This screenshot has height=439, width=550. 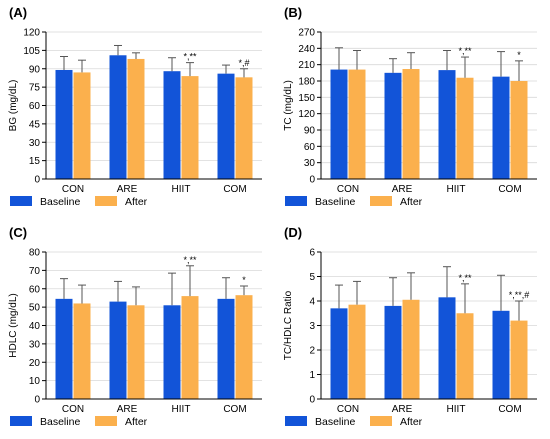 I want to click on y-tick-label: 40, so click(x=35, y=326).